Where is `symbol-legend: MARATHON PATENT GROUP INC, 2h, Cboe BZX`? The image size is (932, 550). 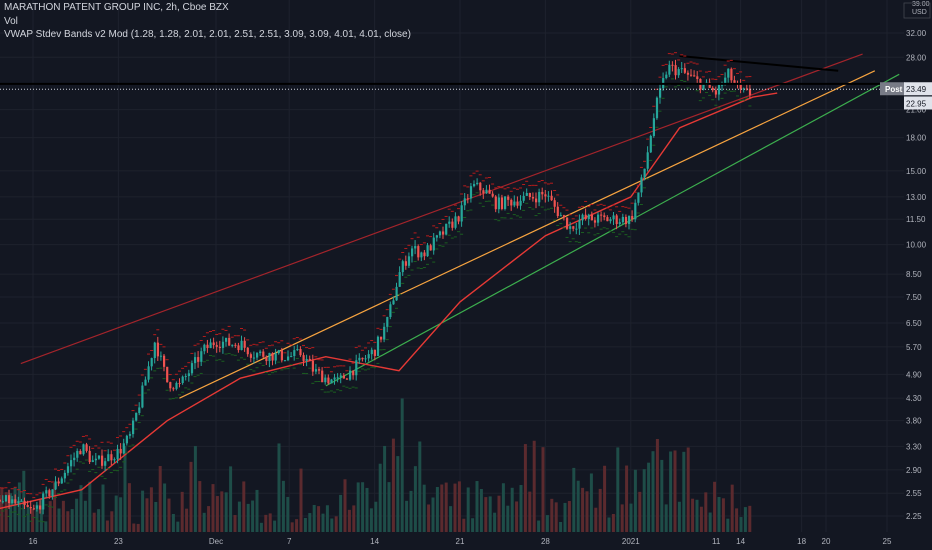 symbol-legend: MARATHON PATENT GROUP INC, 2h, Cboe BZX is located at coordinates (116, 7).